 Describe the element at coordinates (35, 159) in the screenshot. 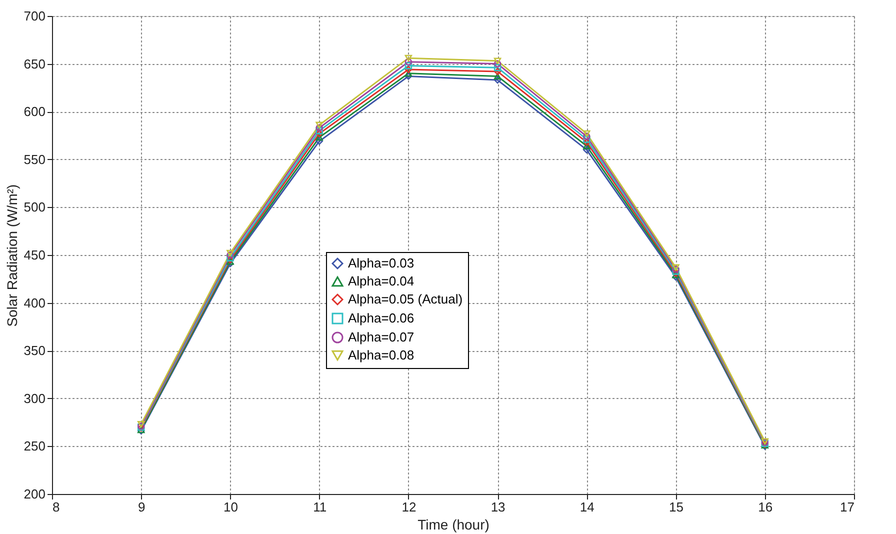

I see `y-tick-label: 550` at that location.